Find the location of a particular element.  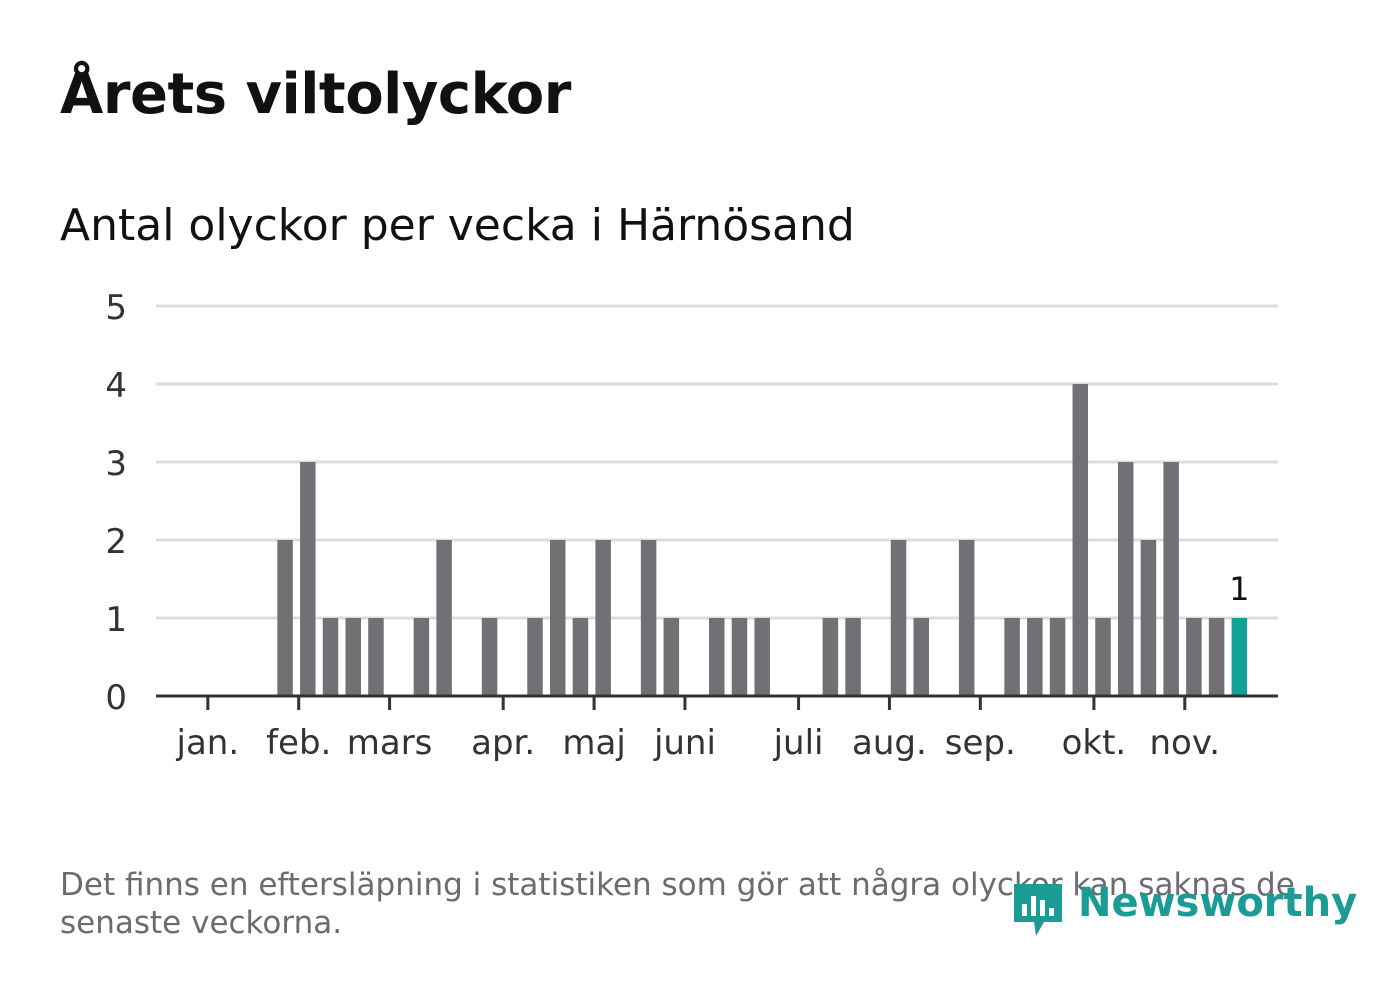

x-tick-label: apr. is located at coordinates (503, 743).